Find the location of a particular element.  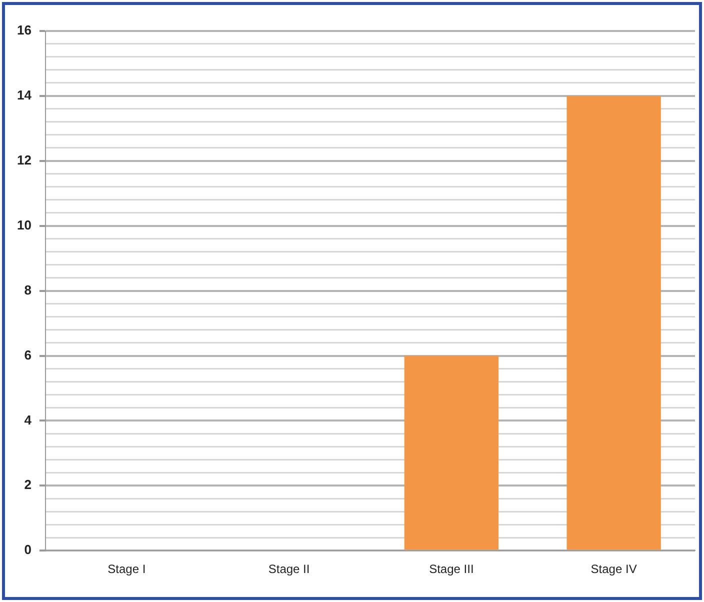

y-tick-label: 4 is located at coordinates (28, 420).